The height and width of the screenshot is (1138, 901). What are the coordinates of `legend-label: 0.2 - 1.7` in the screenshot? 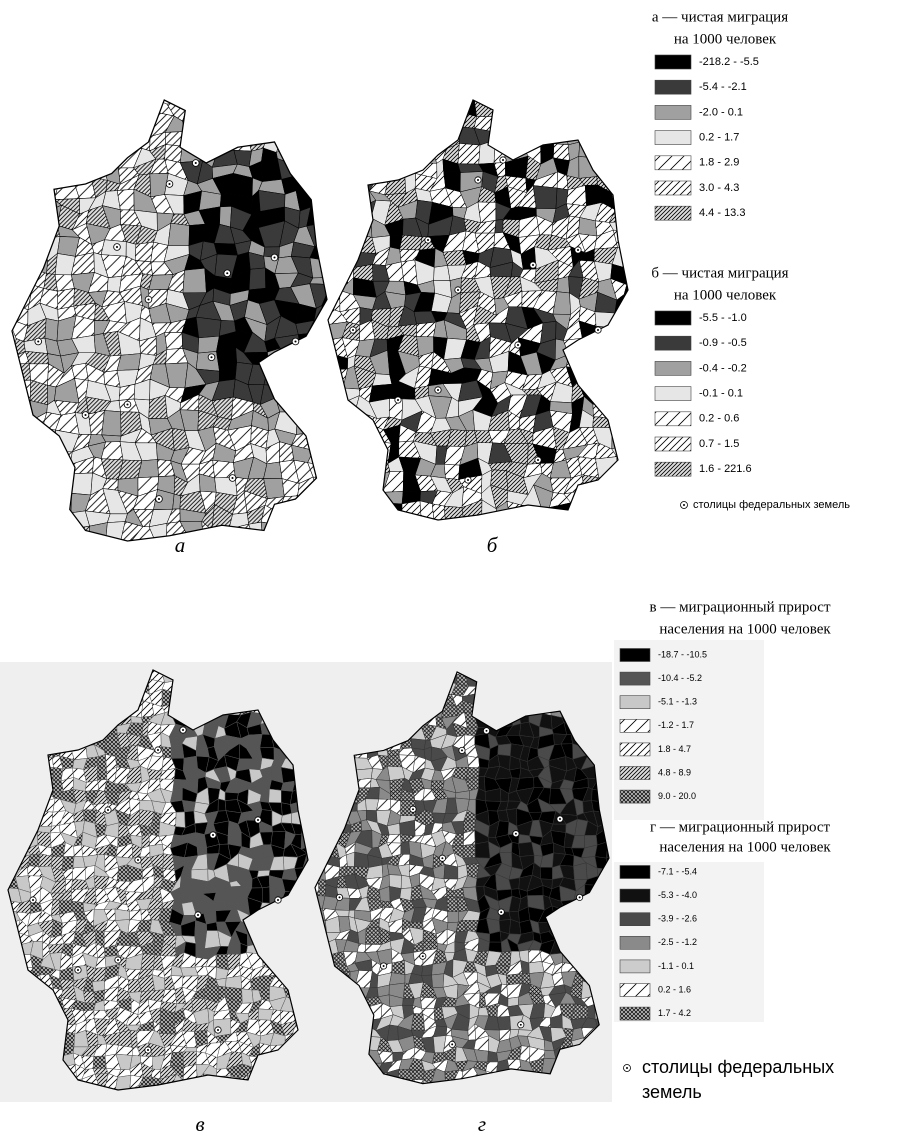 It's located at (719, 138).